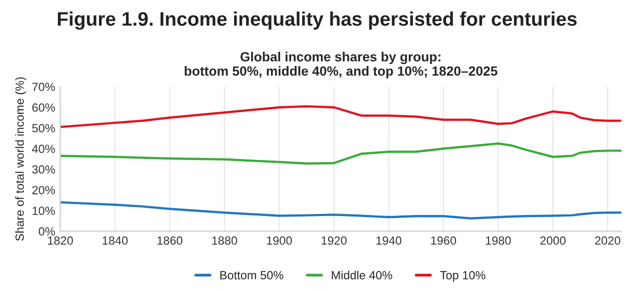  What do you see at coordinates (43, 87) in the screenshot?
I see `y-tick-label: 70%` at bounding box center [43, 87].